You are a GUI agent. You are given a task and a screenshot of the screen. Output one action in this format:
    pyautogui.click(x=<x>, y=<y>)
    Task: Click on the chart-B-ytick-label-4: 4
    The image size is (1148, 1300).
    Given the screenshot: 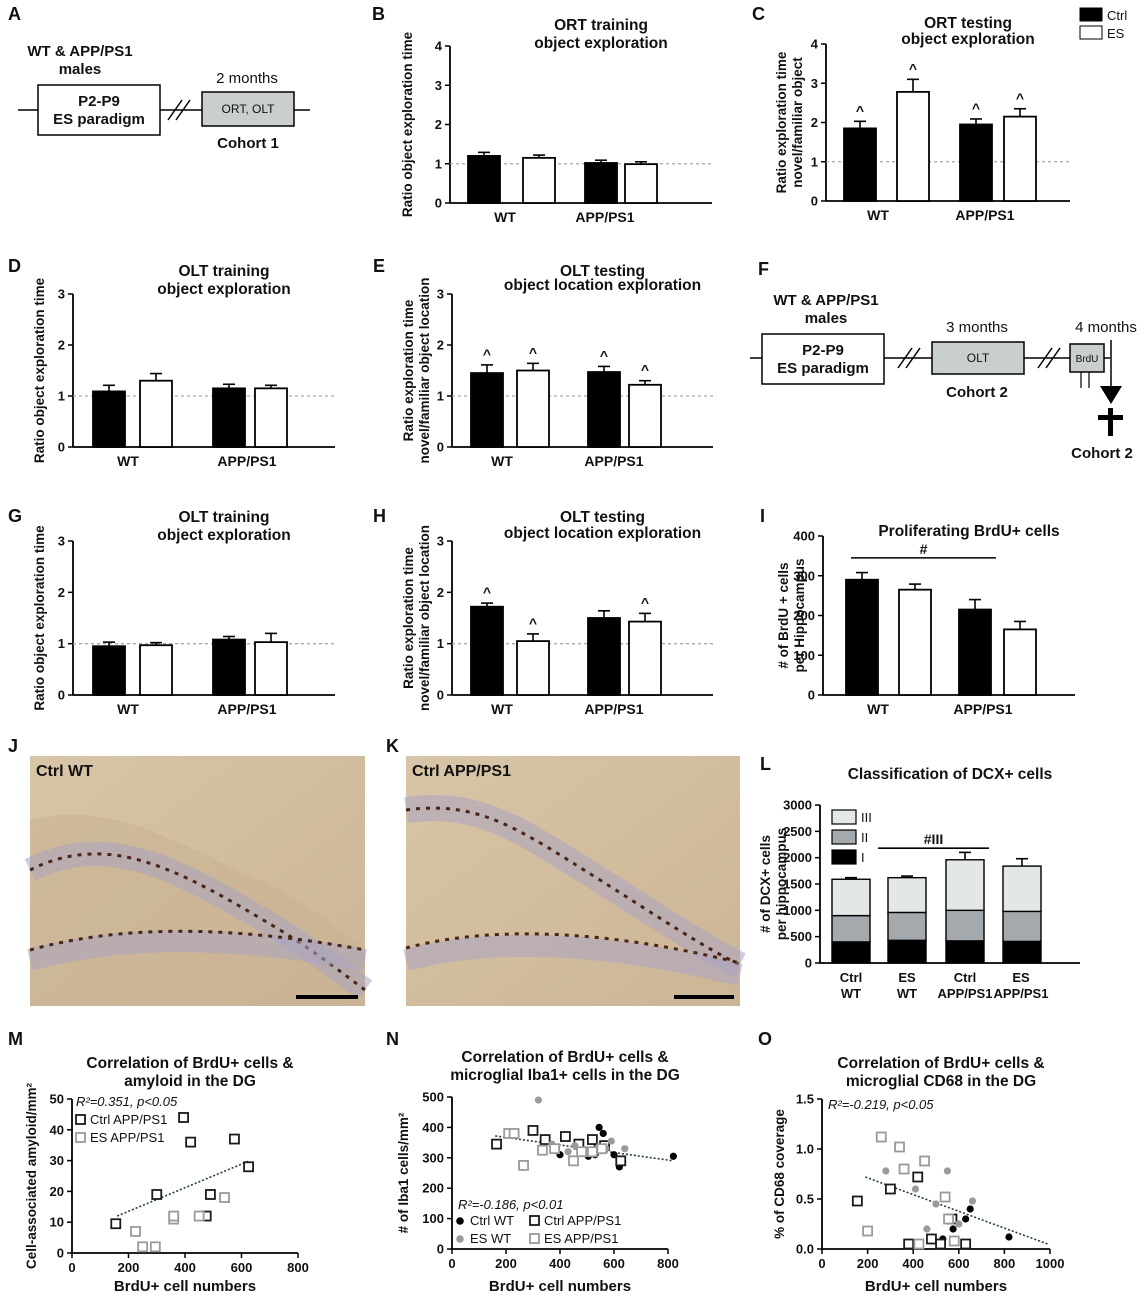 What is the action you would take?
    pyautogui.click(x=439, y=46)
    